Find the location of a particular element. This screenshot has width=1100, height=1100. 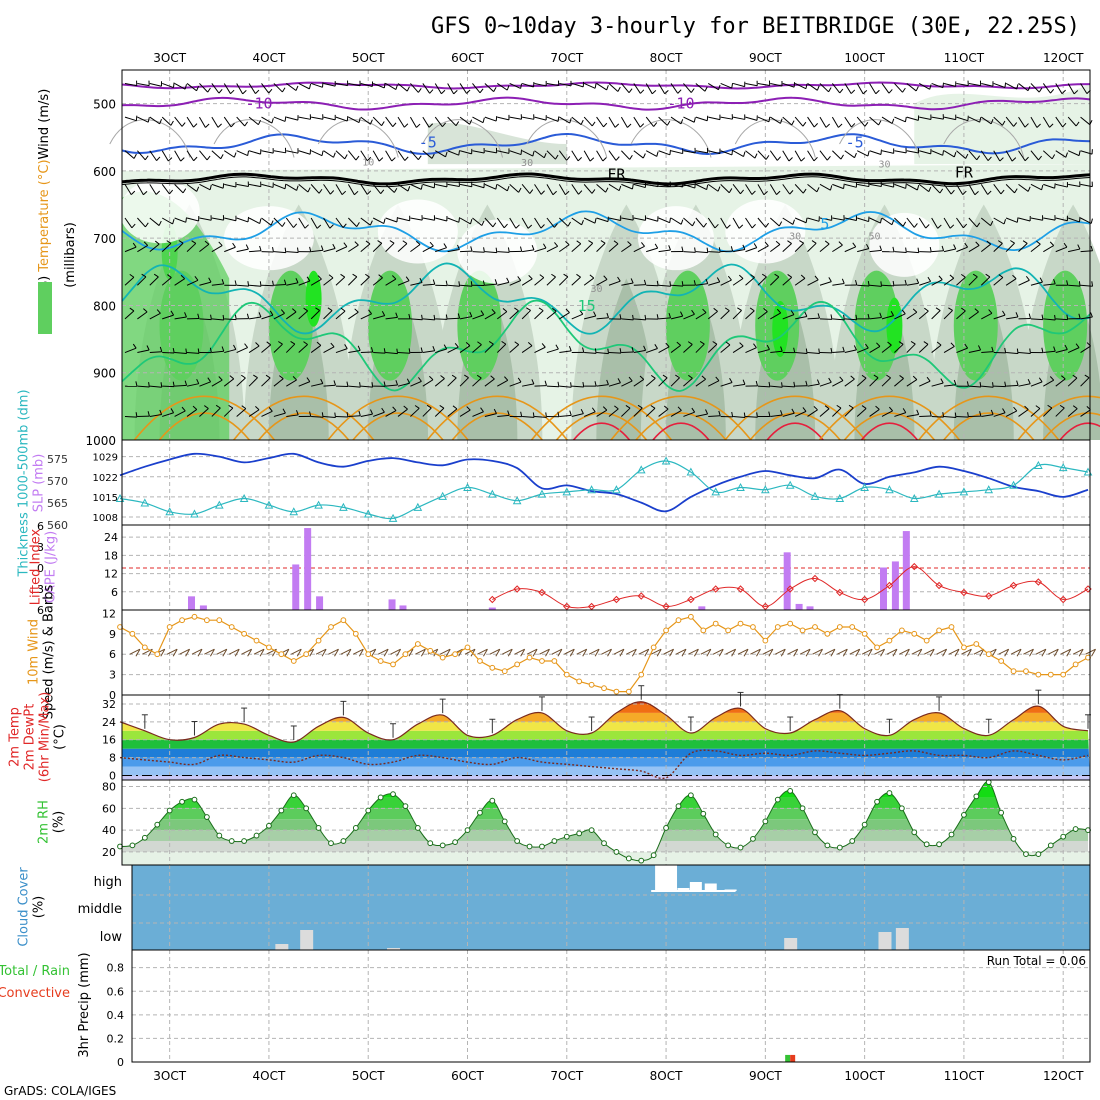

lifted-index-marker is located at coordinates (542, 592).